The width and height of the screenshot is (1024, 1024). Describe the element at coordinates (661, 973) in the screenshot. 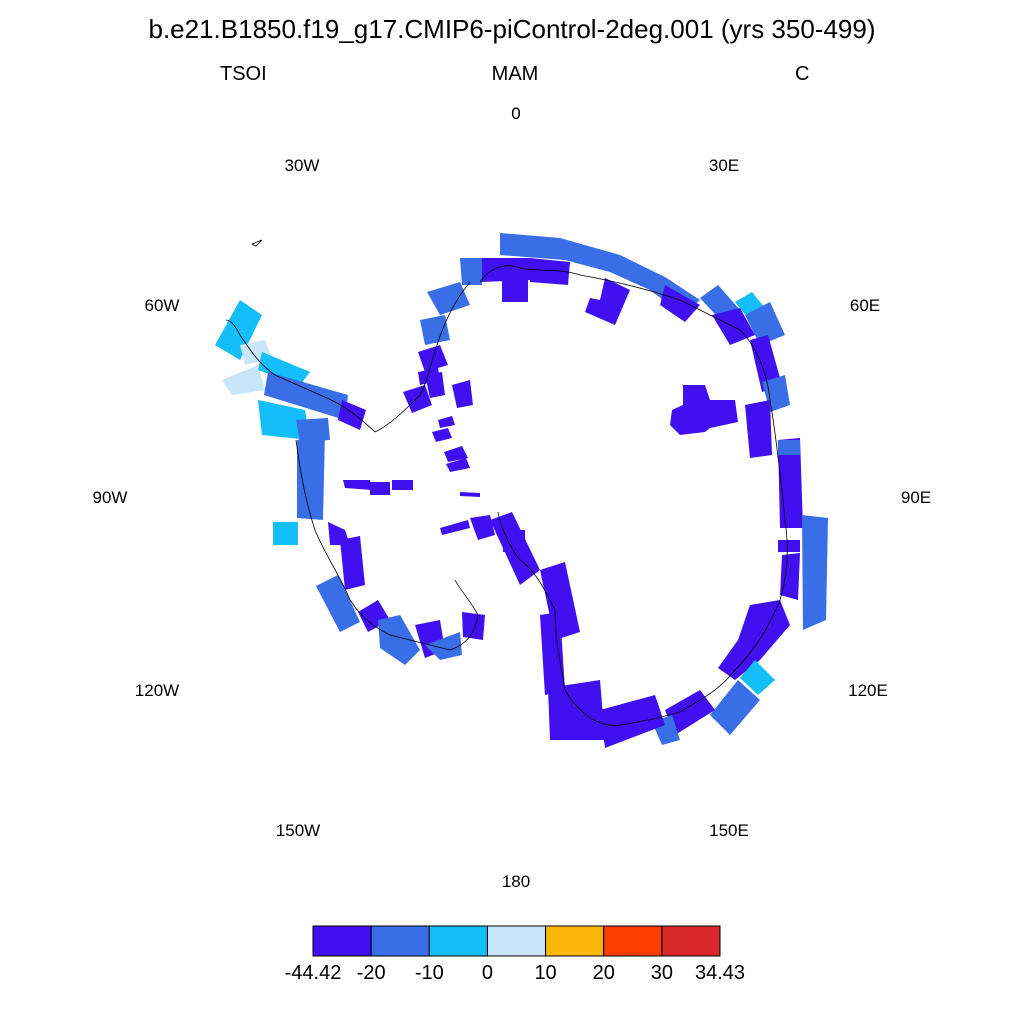

I see `colorbar-tick-label: 30` at that location.